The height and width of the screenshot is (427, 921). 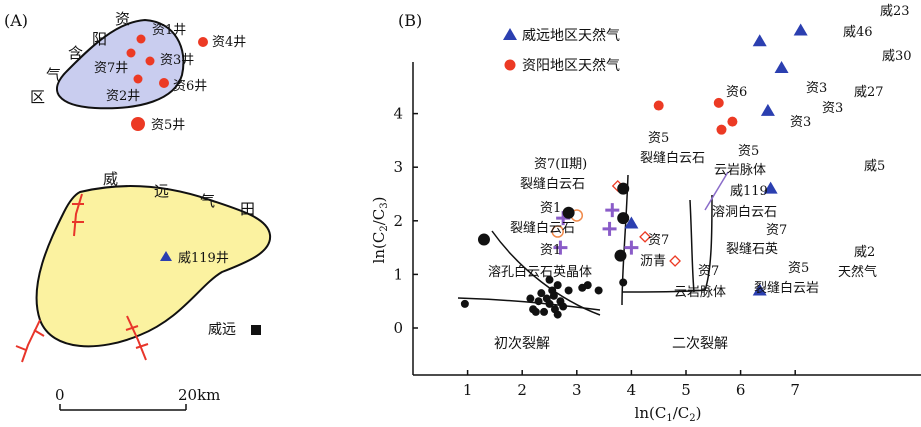 I want to click on legend: 威远地区天然气 资阳地区天然气, so click(x=561, y=50).